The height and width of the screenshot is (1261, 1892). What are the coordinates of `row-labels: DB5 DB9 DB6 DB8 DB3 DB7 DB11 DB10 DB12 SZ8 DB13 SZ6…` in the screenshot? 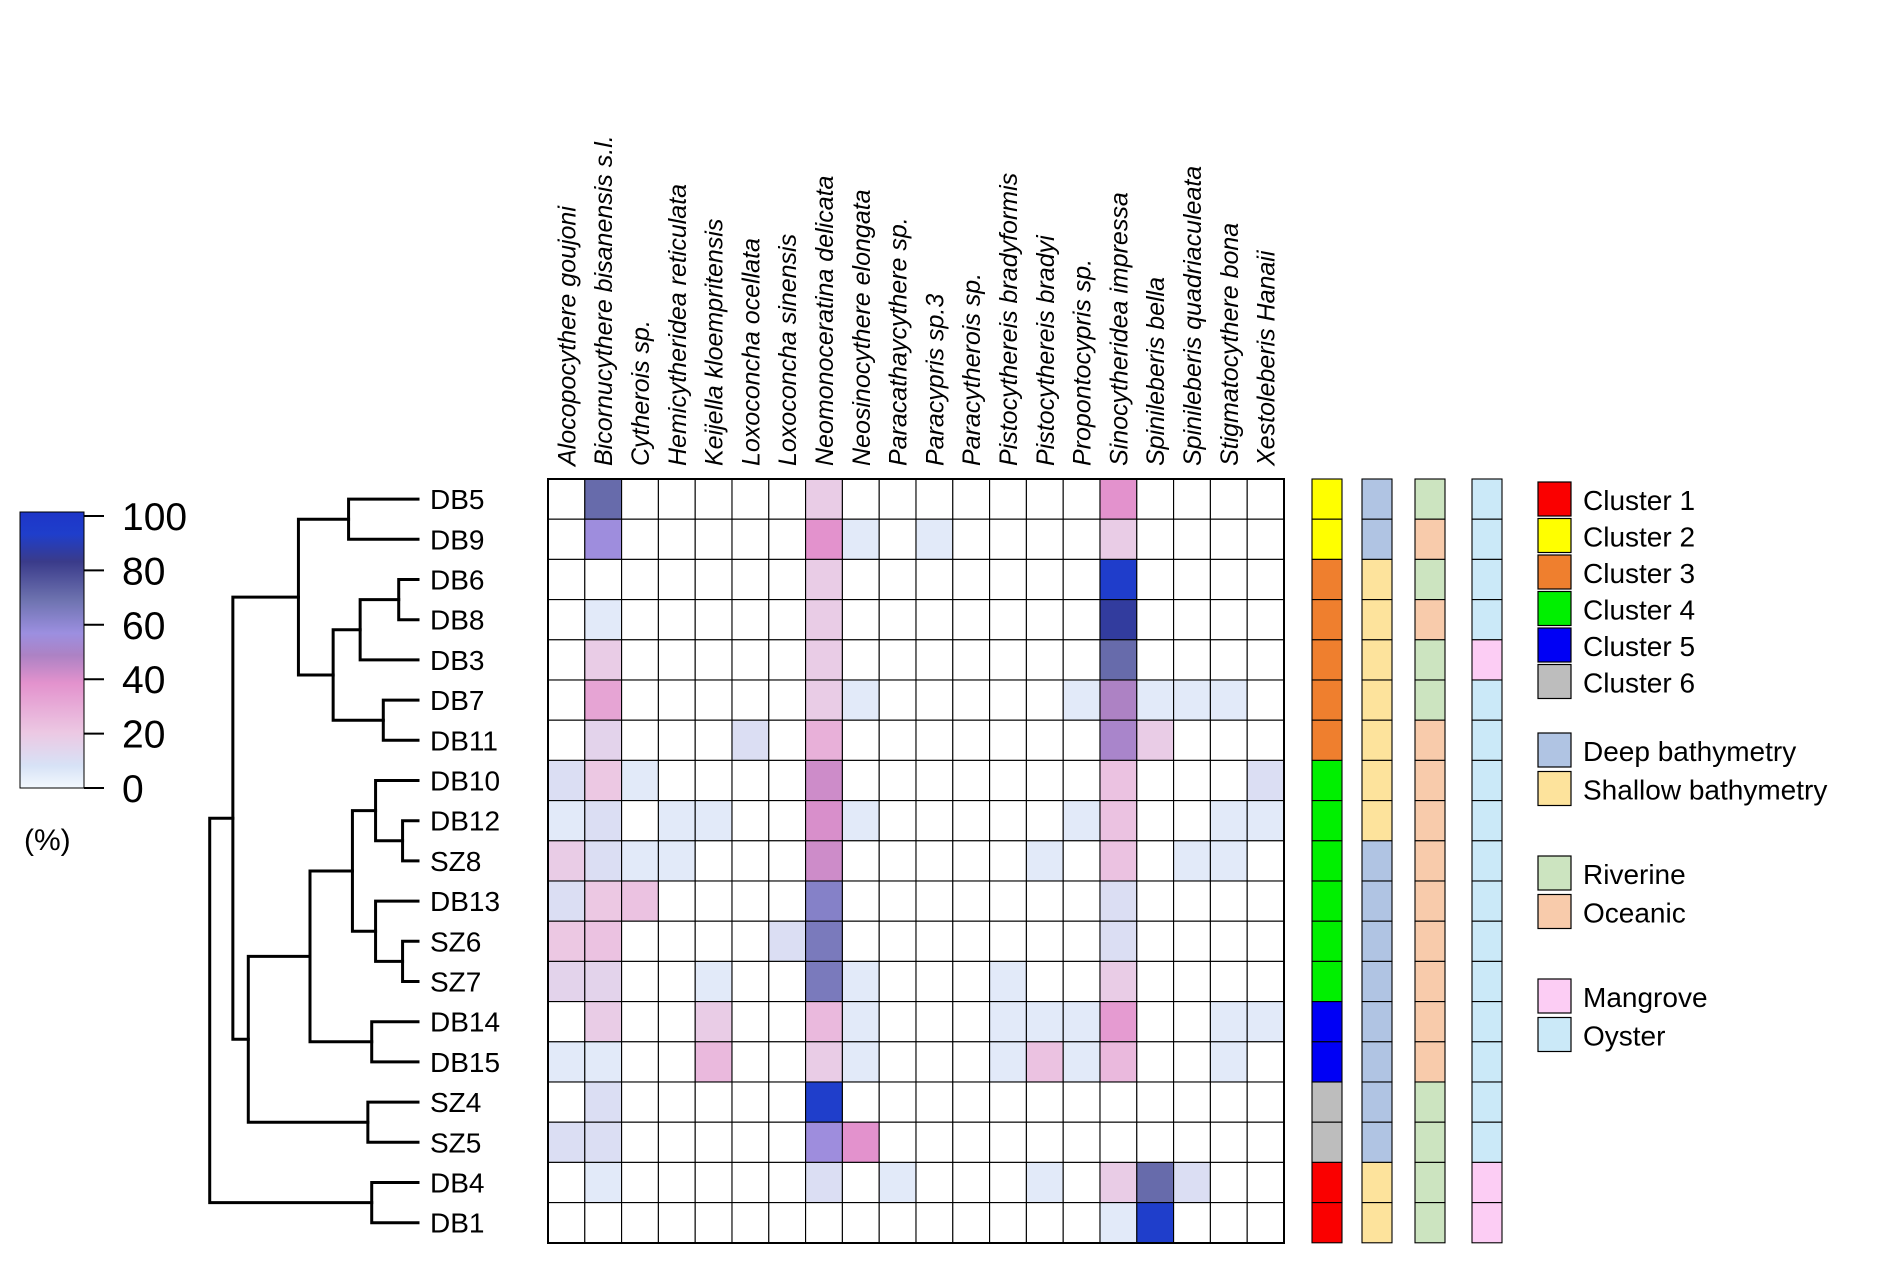 It's located at (465, 861).